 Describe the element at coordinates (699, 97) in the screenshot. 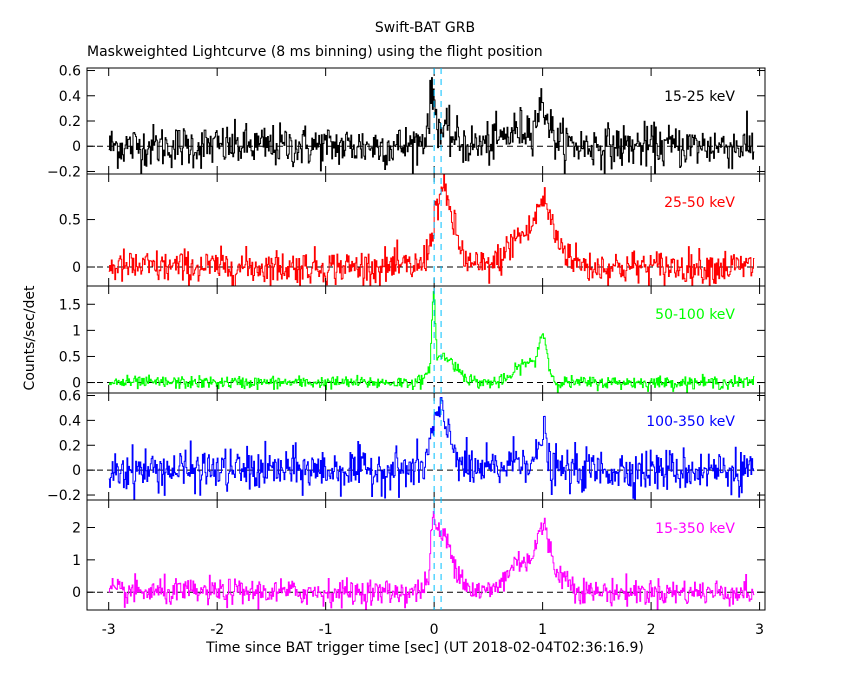

I see `band-label-0: 15-25 keV` at that location.